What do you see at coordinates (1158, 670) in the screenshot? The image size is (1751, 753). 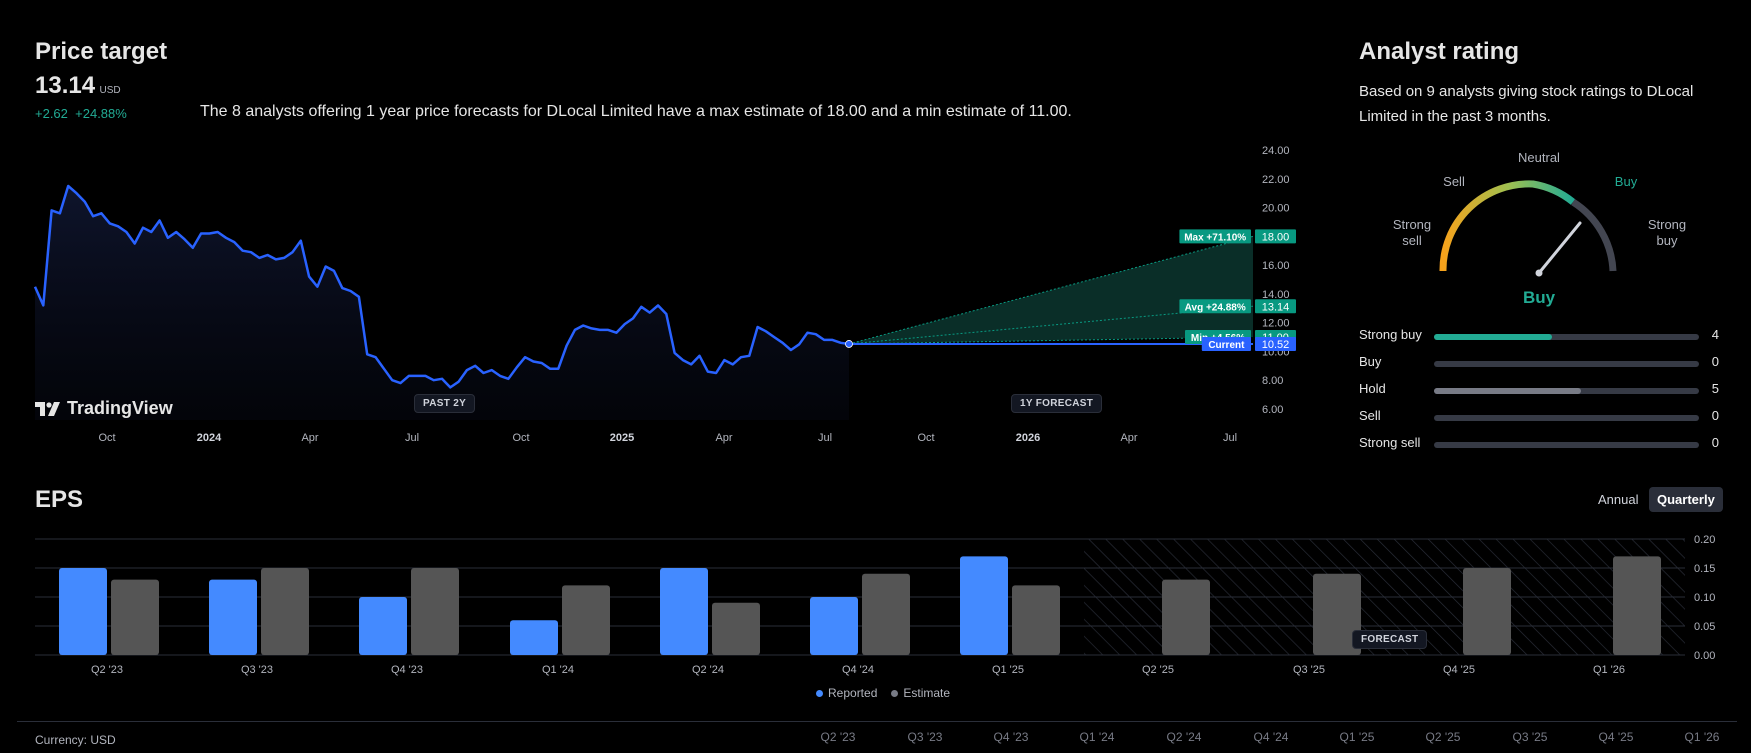 I see `eps-x-tick: Q2 '25` at bounding box center [1158, 670].